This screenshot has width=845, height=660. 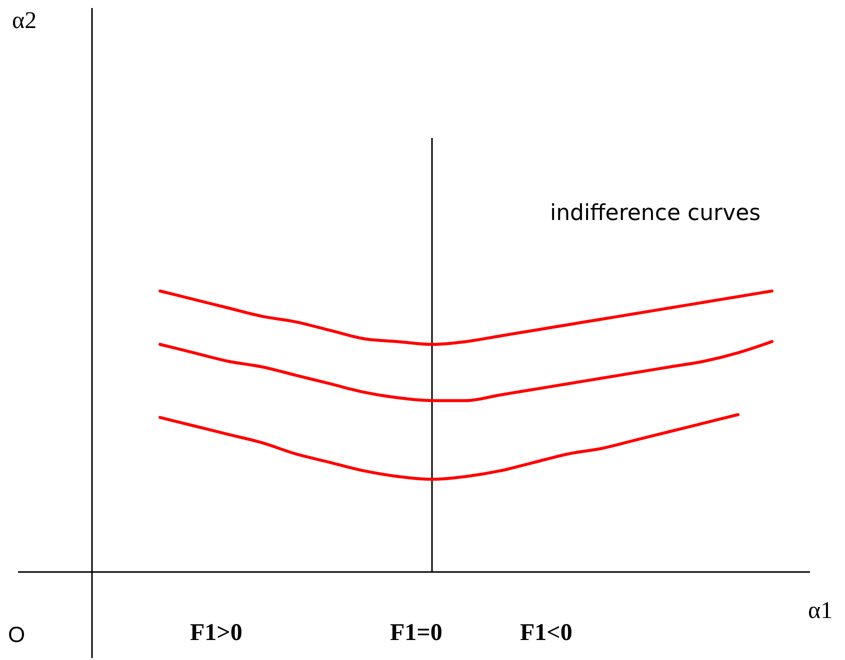 I want to click on text: F1=0, so click(x=416, y=633).